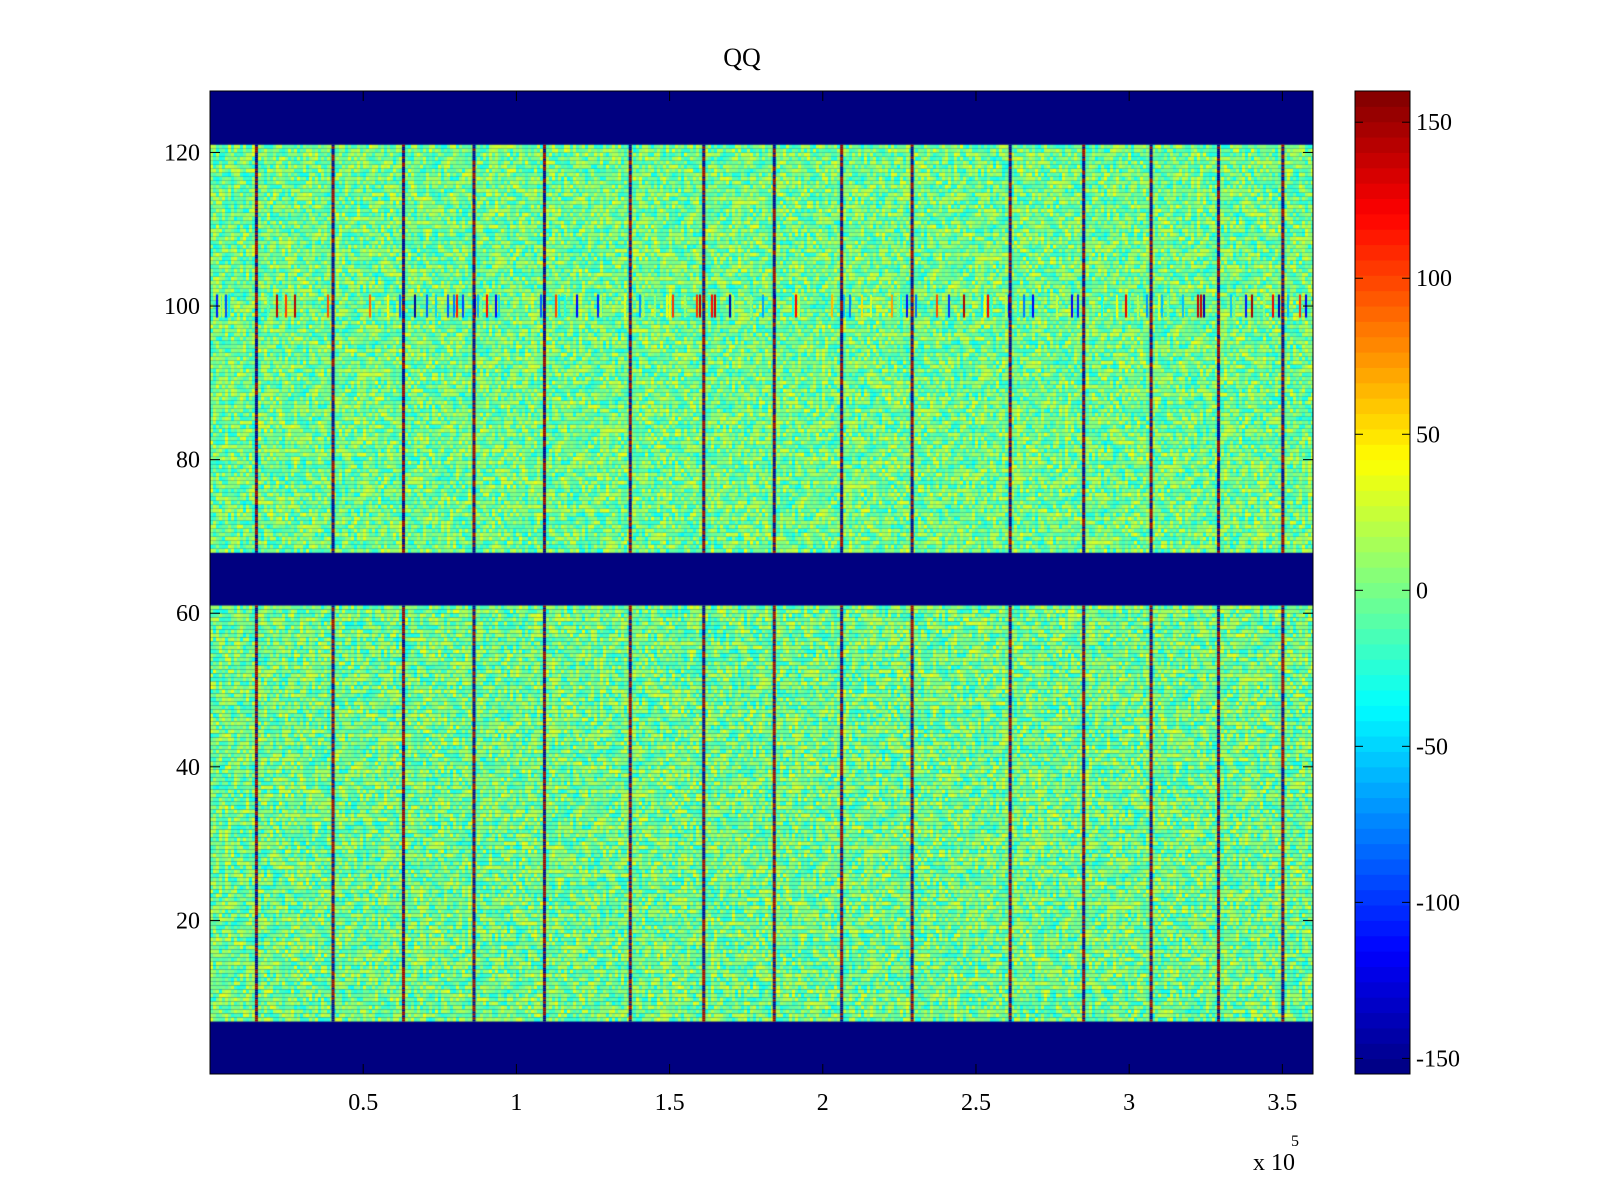 This screenshot has height=1200, width=1600. I want to click on x-tick-label: 2, so click(823, 1103).